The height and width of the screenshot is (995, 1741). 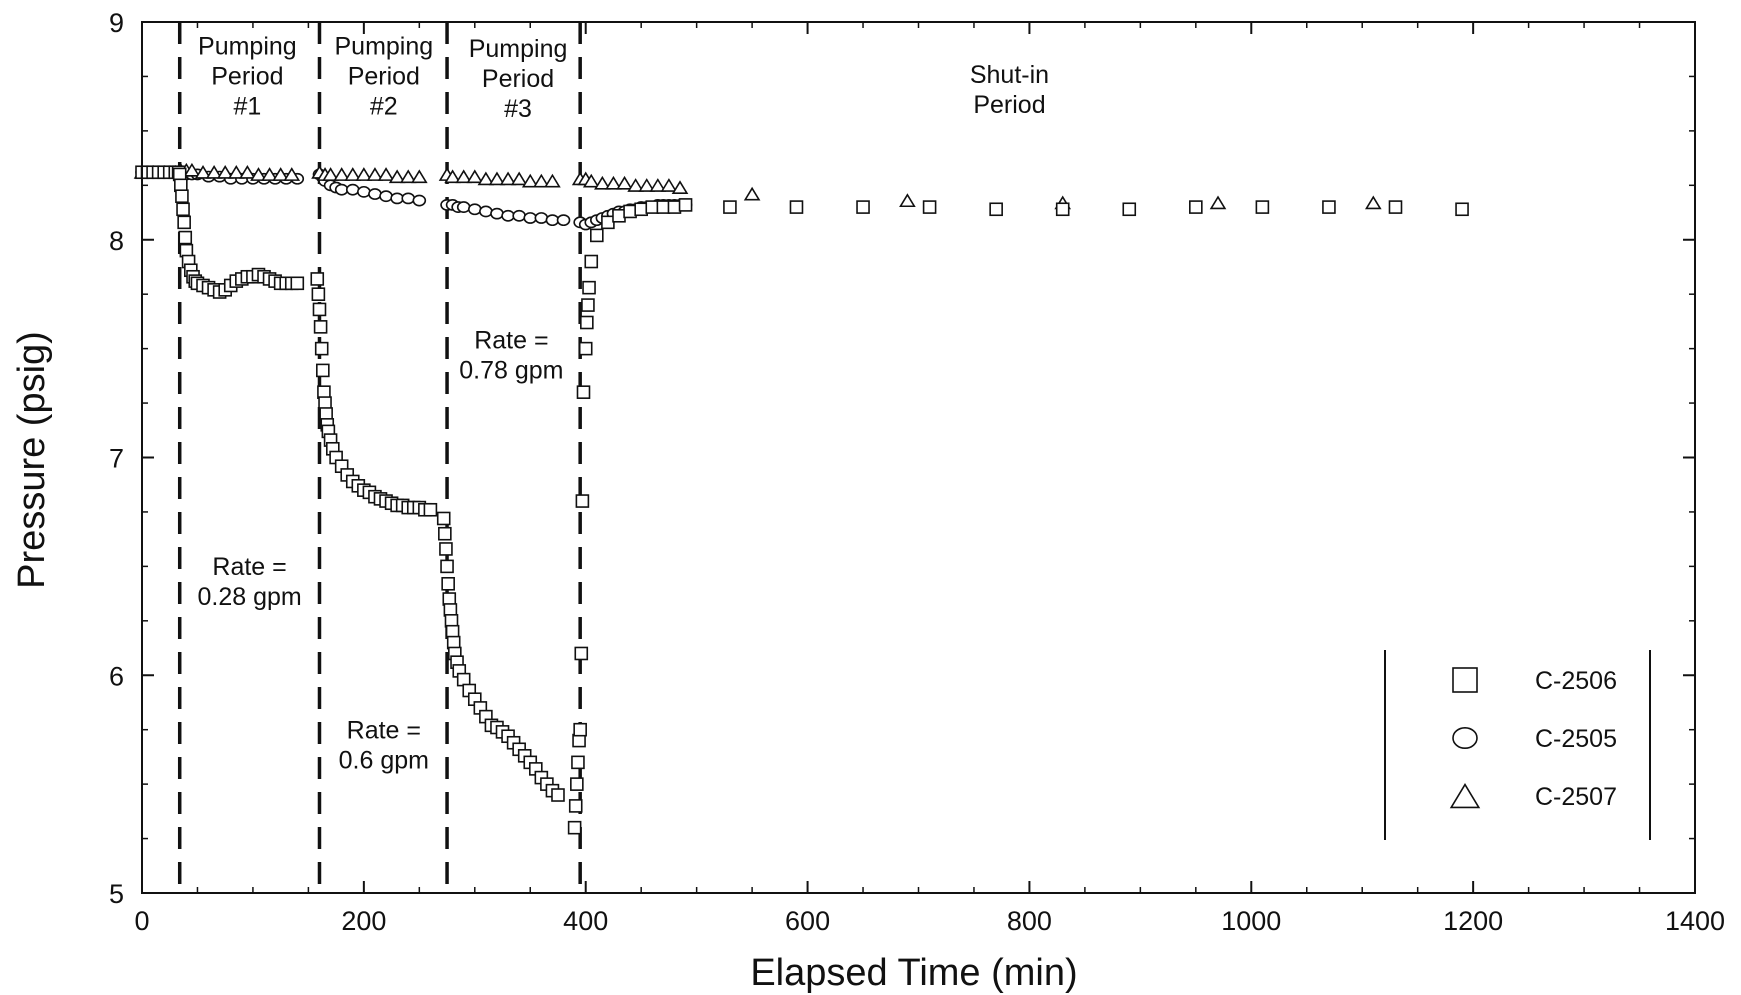 What do you see at coordinates (384, 745) in the screenshot?
I see `annotation-label: Rate = 0.6 gpm` at bounding box center [384, 745].